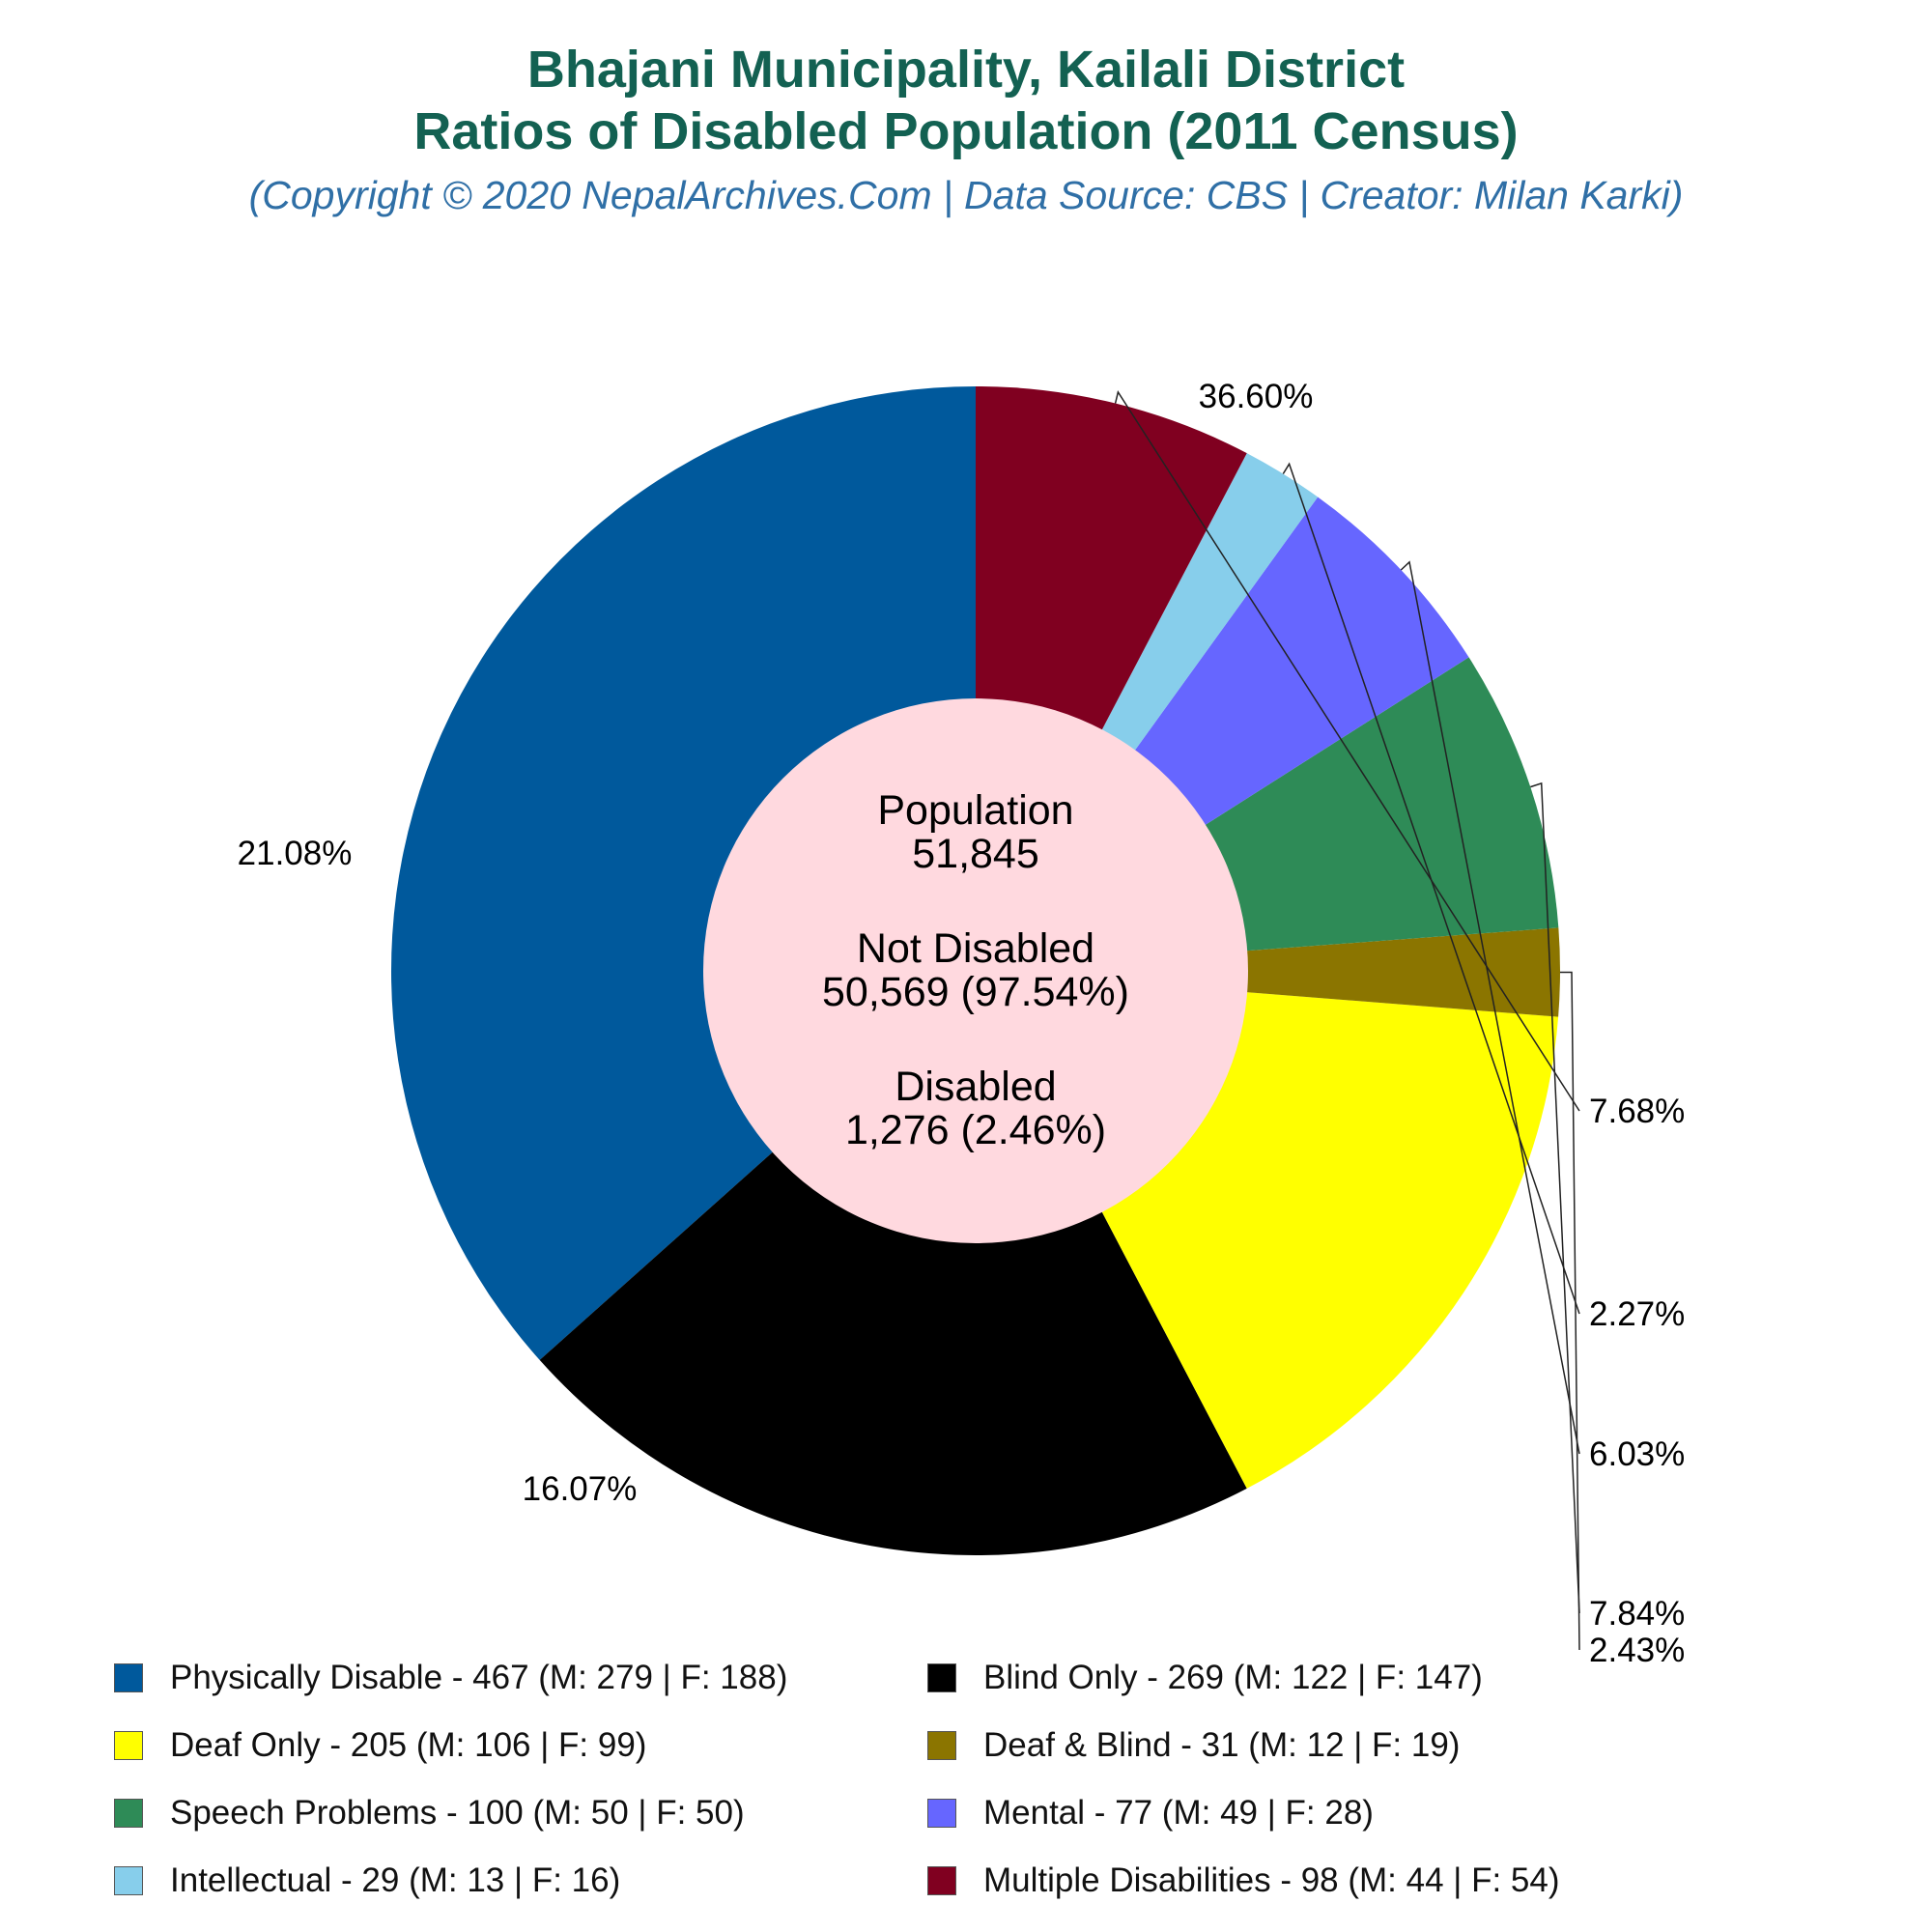  I want to click on legend-label: Blind Only - 269 (M: 122 | F: 147), so click(1233, 1677).